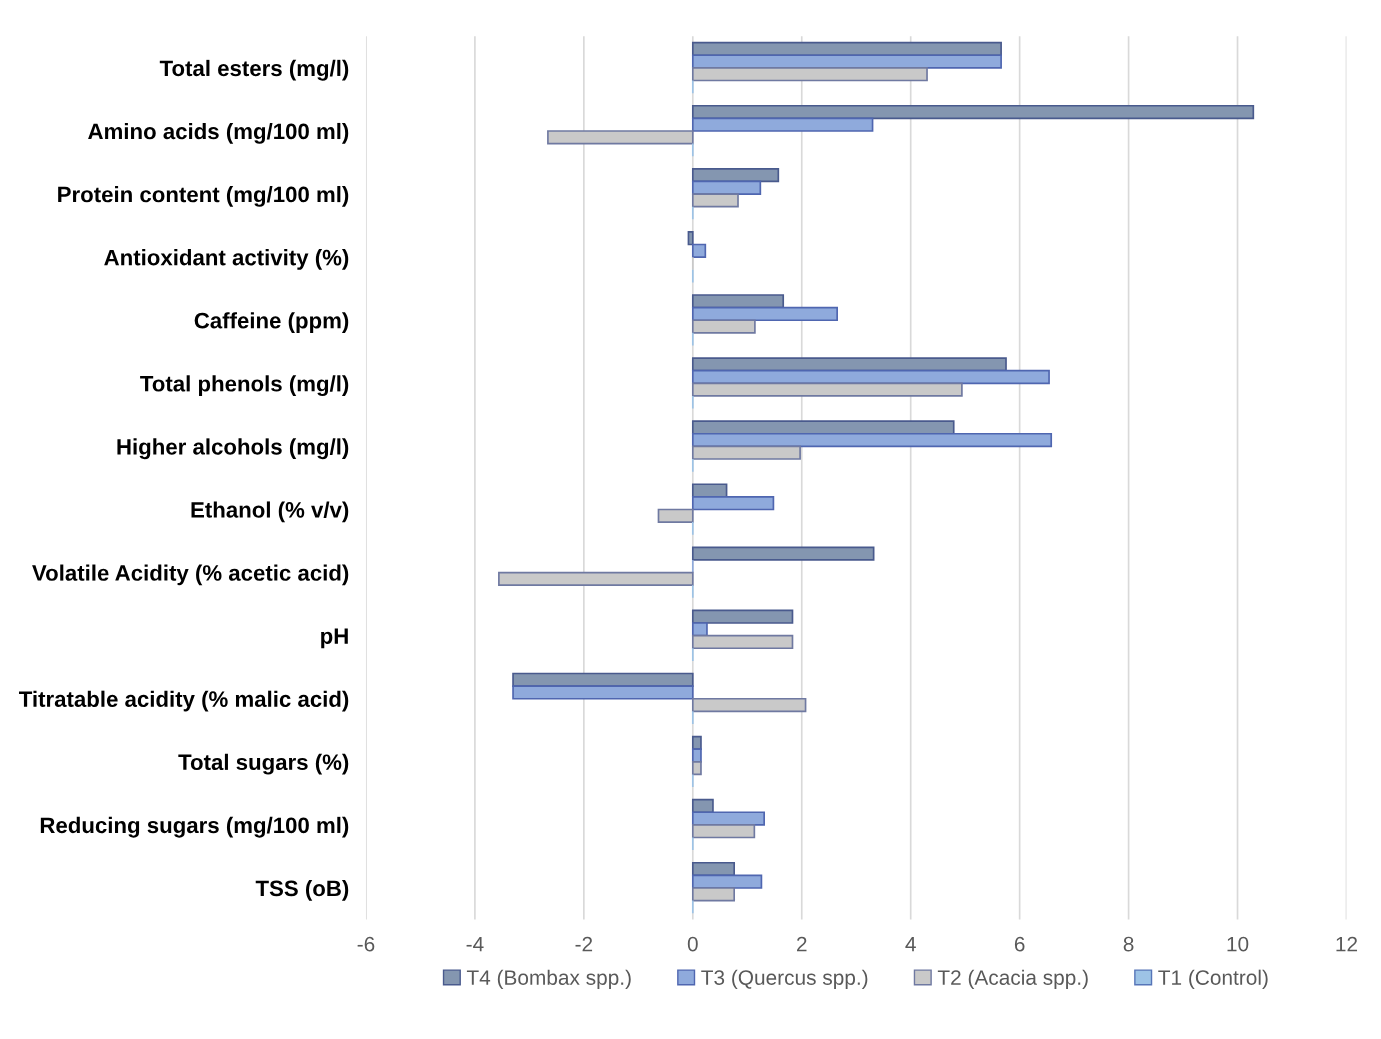 The image size is (1381, 1039). I want to click on legend-label: T4 (Bombax spp.), so click(548, 979).